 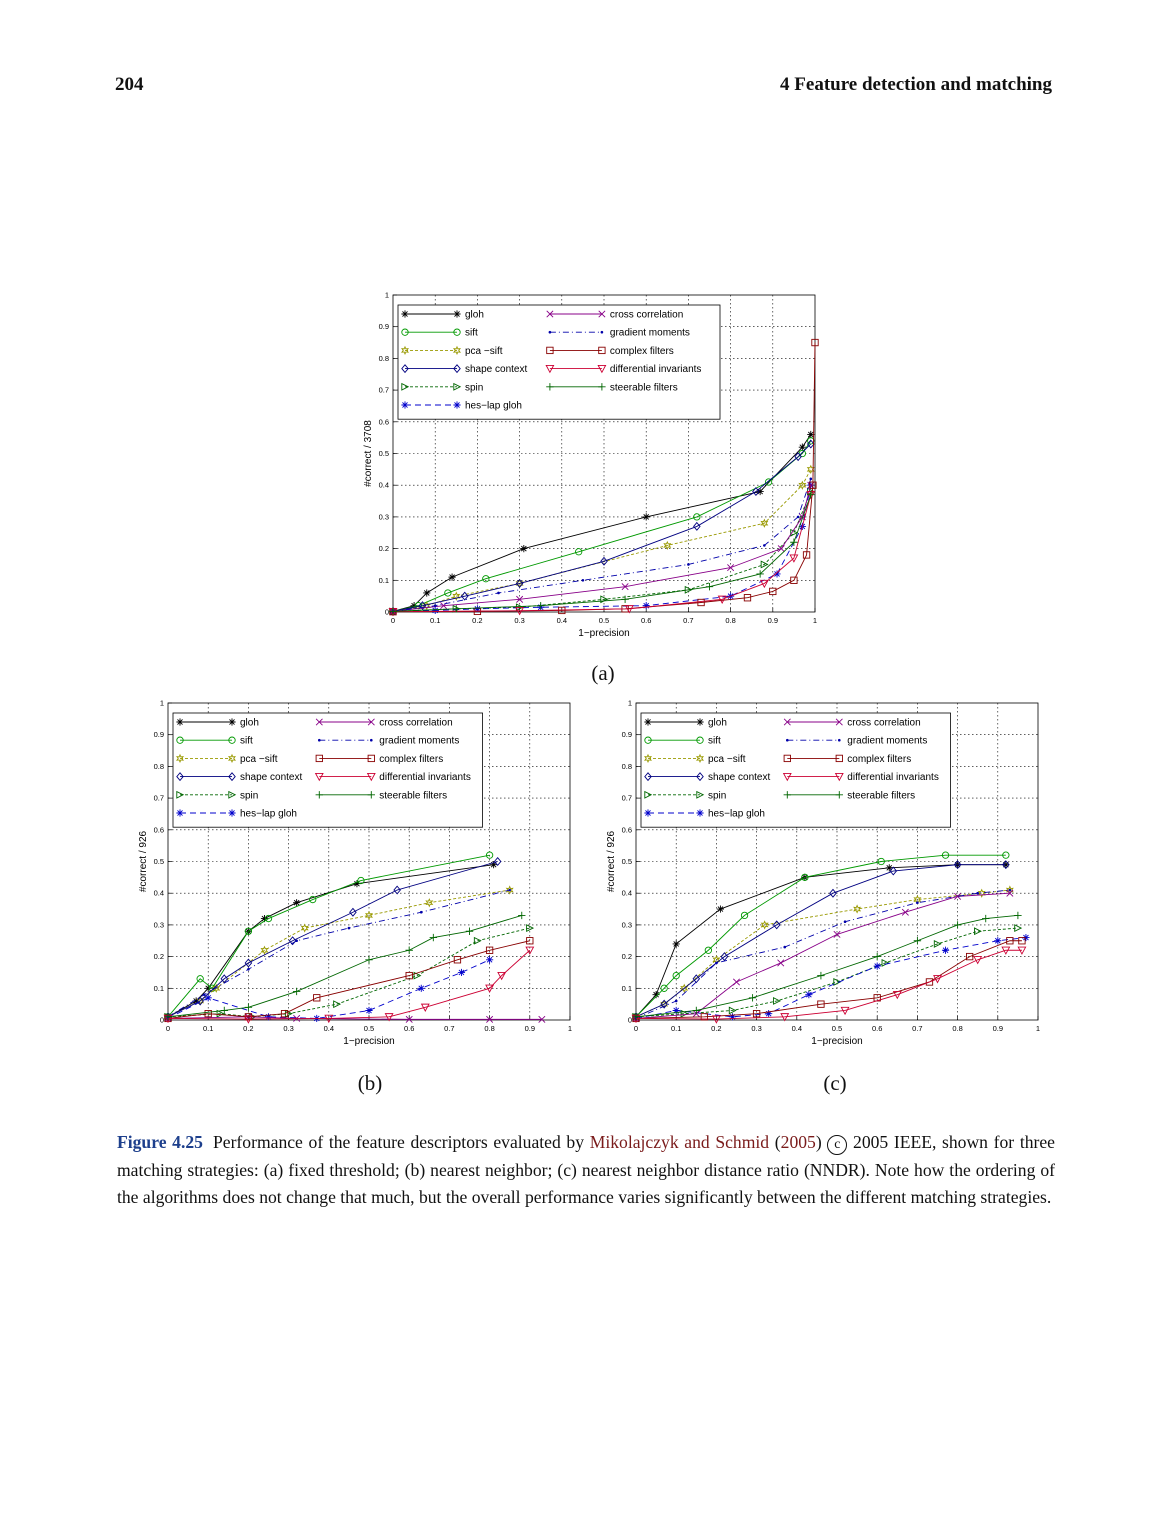 I want to click on x-tick-label: 0.3, so click(x=519, y=620).